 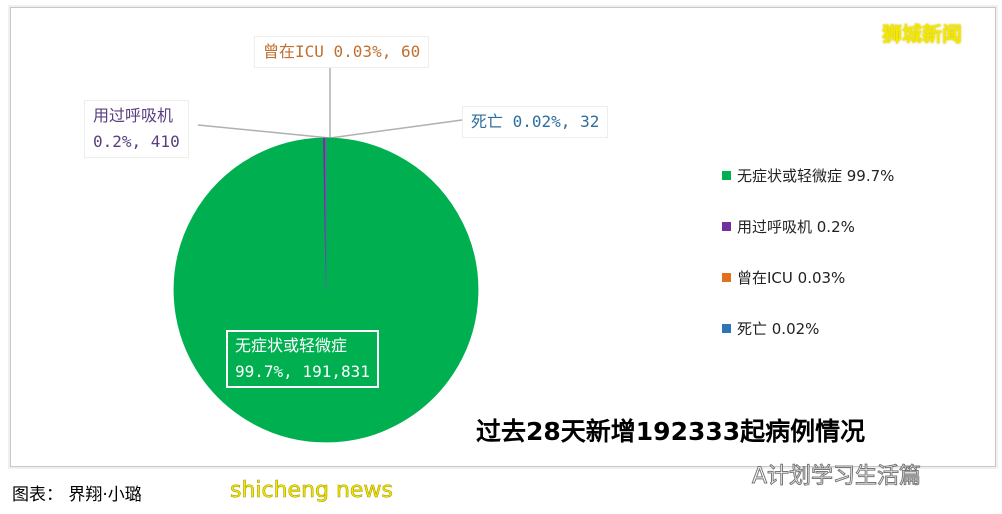 What do you see at coordinates (133, 115) in the screenshot?
I see `data-label-purple-name: 用过呼吸机` at bounding box center [133, 115].